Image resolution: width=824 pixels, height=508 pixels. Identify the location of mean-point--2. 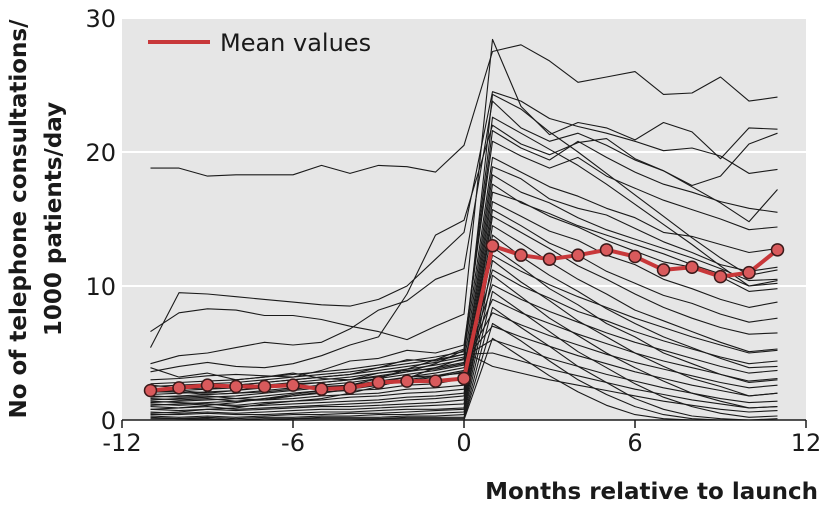
(407, 381).